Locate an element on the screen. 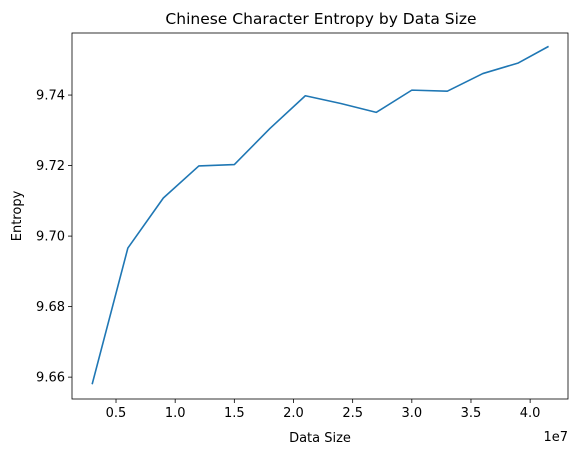 This screenshot has height=460, width=576. chart-title: Chinese Character Entropy by Data Size is located at coordinates (320, 19).